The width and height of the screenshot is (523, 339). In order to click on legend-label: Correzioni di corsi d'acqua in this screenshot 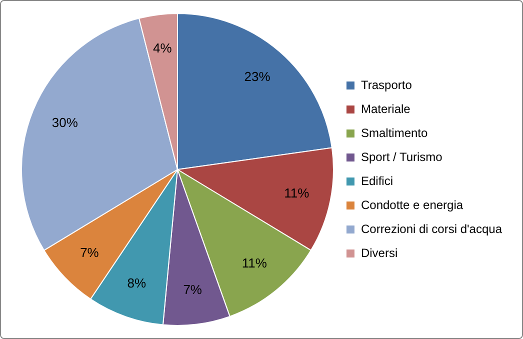, I will do `click(431, 229)`.